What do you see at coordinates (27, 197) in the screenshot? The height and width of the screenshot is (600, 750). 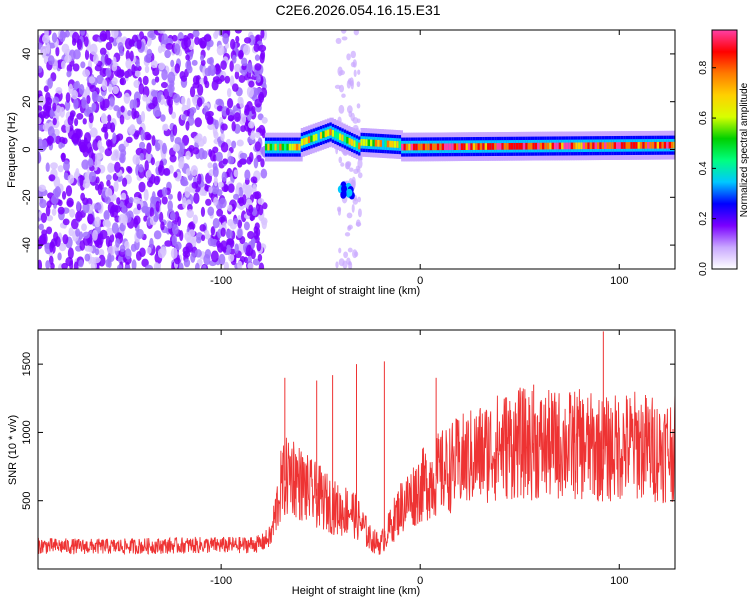 I see `spectrogram-y-tick-label: -20` at bounding box center [27, 197].